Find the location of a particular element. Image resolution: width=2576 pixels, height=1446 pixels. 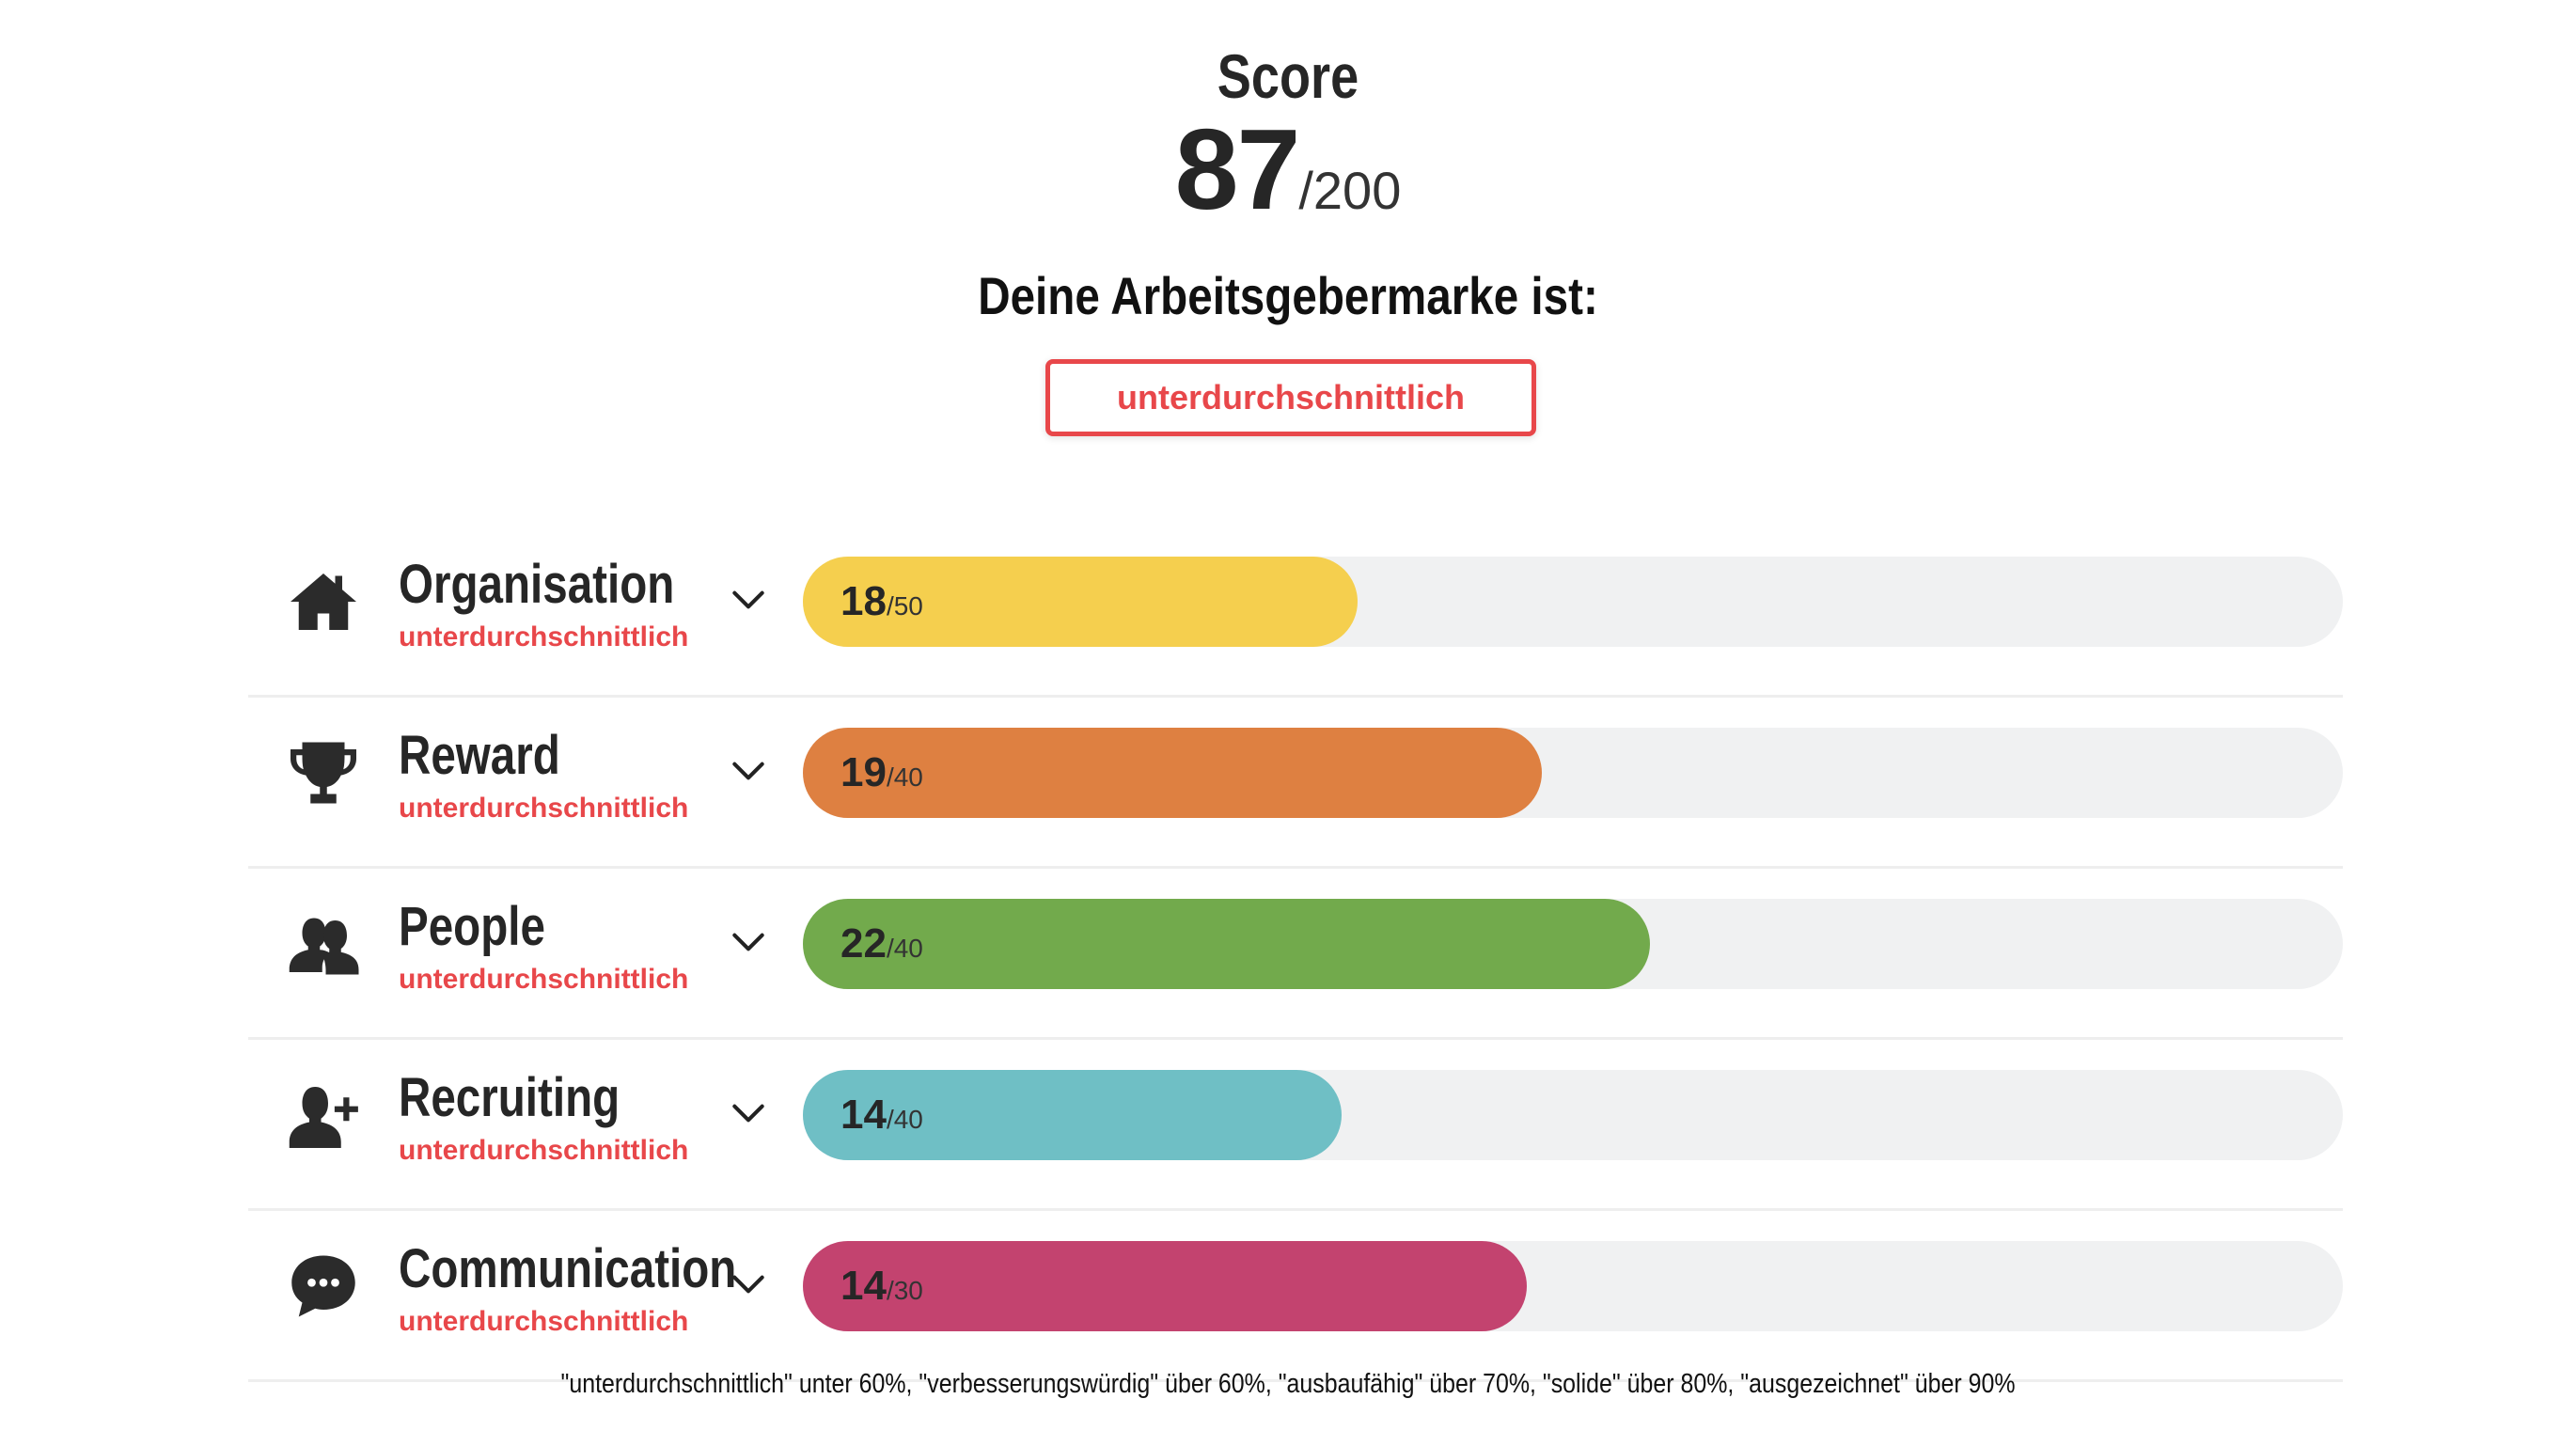

score-bar-label: 19/40 is located at coordinates (882, 773).